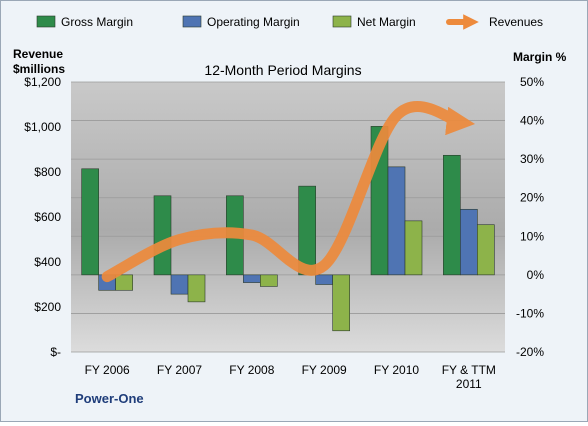  I want to click on left-tick-label: $1,200, so click(42, 82).